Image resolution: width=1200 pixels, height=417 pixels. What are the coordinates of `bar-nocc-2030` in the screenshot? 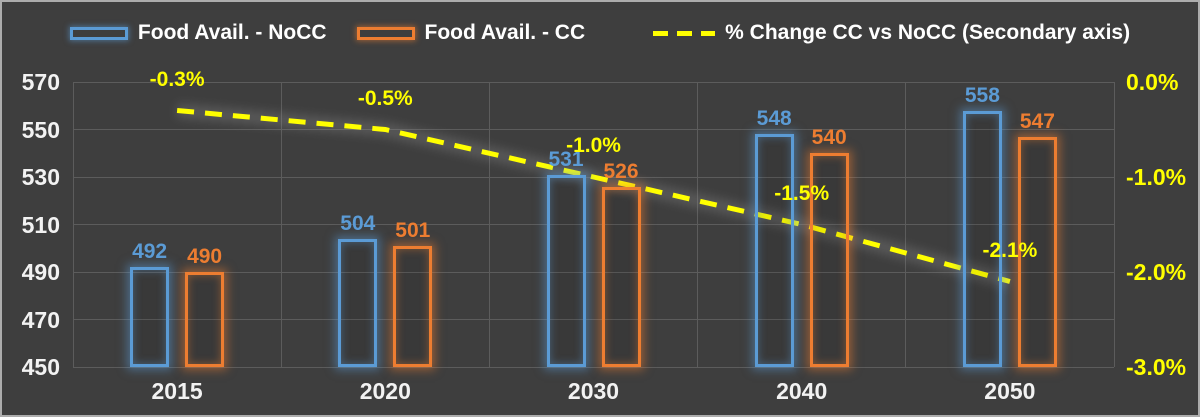 It's located at (566, 270).